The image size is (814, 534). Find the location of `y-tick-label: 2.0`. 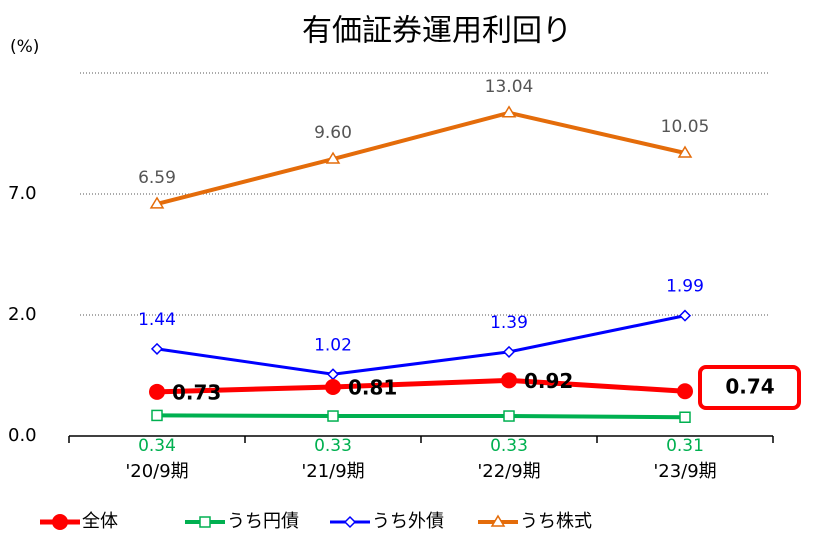

y-tick-label: 2.0 is located at coordinates (22, 314).